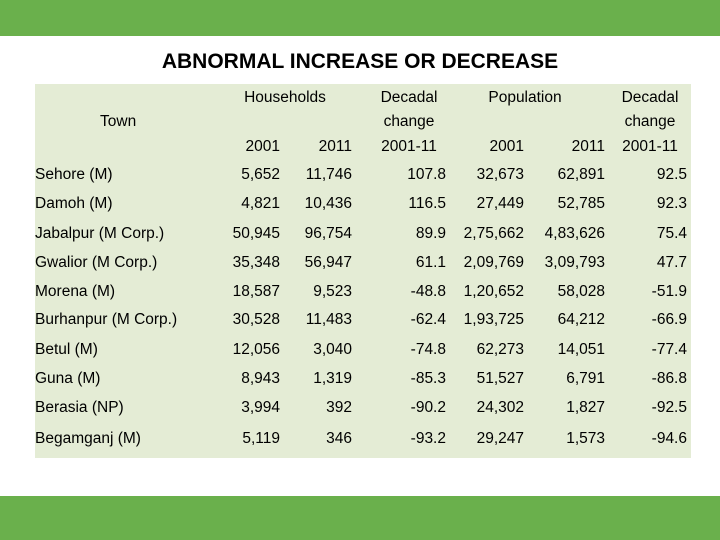 The image size is (720, 540). Describe the element at coordinates (428, 291) in the screenshot. I see `cell-hh-decadal: -48.8` at that location.